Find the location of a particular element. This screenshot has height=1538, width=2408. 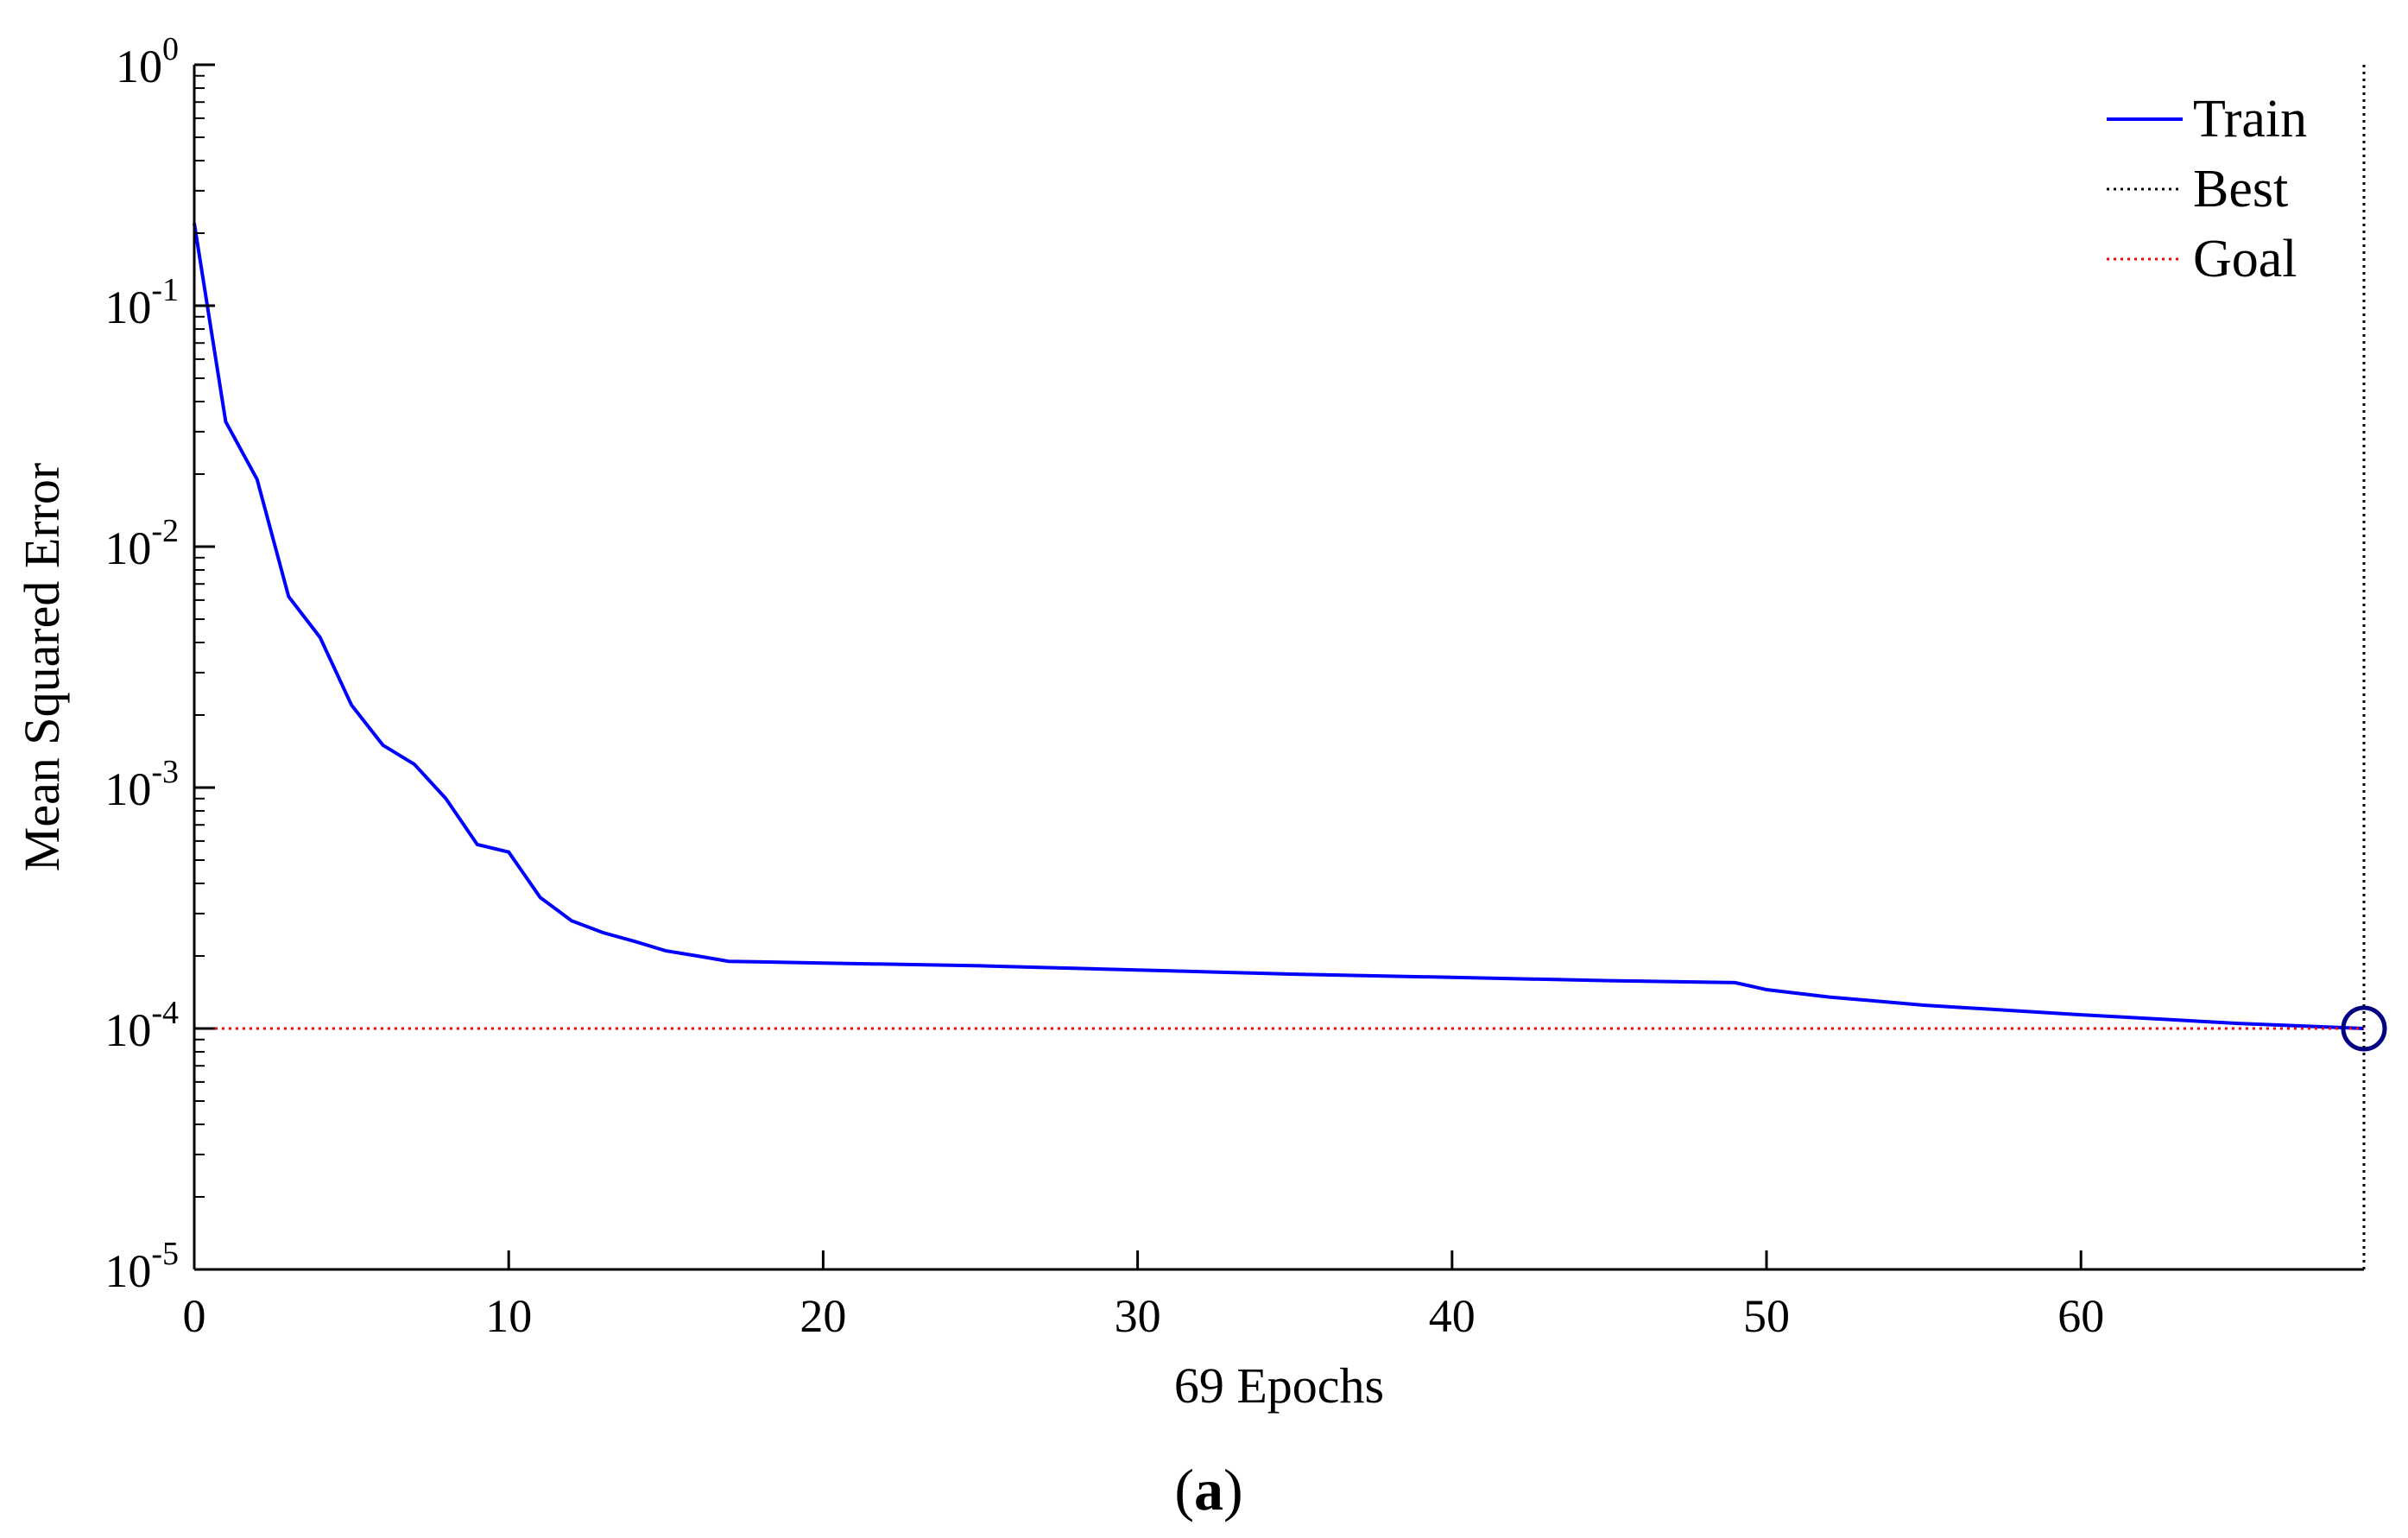

best-point-marker is located at coordinates (2364, 1028).